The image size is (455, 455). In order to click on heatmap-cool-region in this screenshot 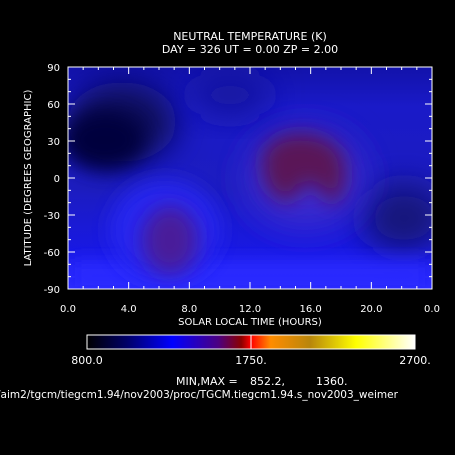, I will do `click(230, 95)`.